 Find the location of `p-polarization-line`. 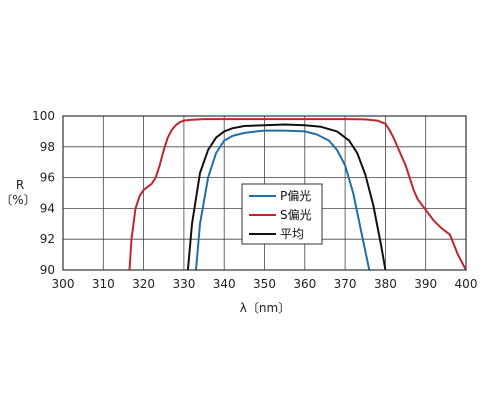

p-polarization-line is located at coordinates (283, 200).